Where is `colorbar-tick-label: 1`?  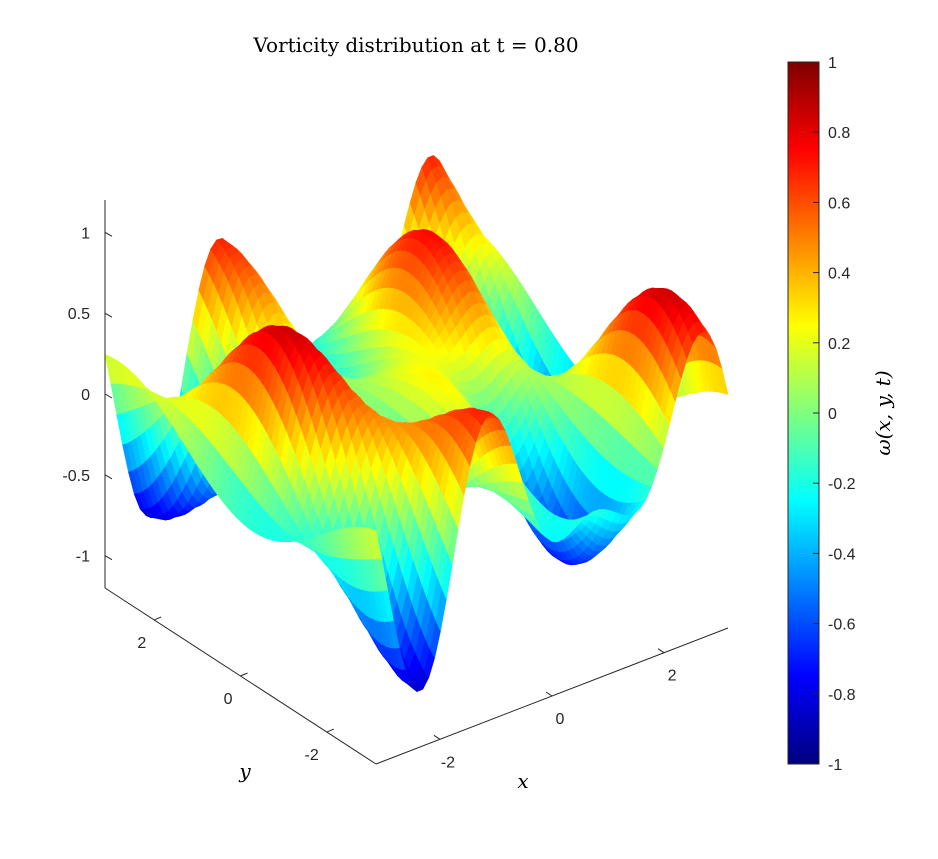 colorbar-tick-label: 1 is located at coordinates (832, 63).